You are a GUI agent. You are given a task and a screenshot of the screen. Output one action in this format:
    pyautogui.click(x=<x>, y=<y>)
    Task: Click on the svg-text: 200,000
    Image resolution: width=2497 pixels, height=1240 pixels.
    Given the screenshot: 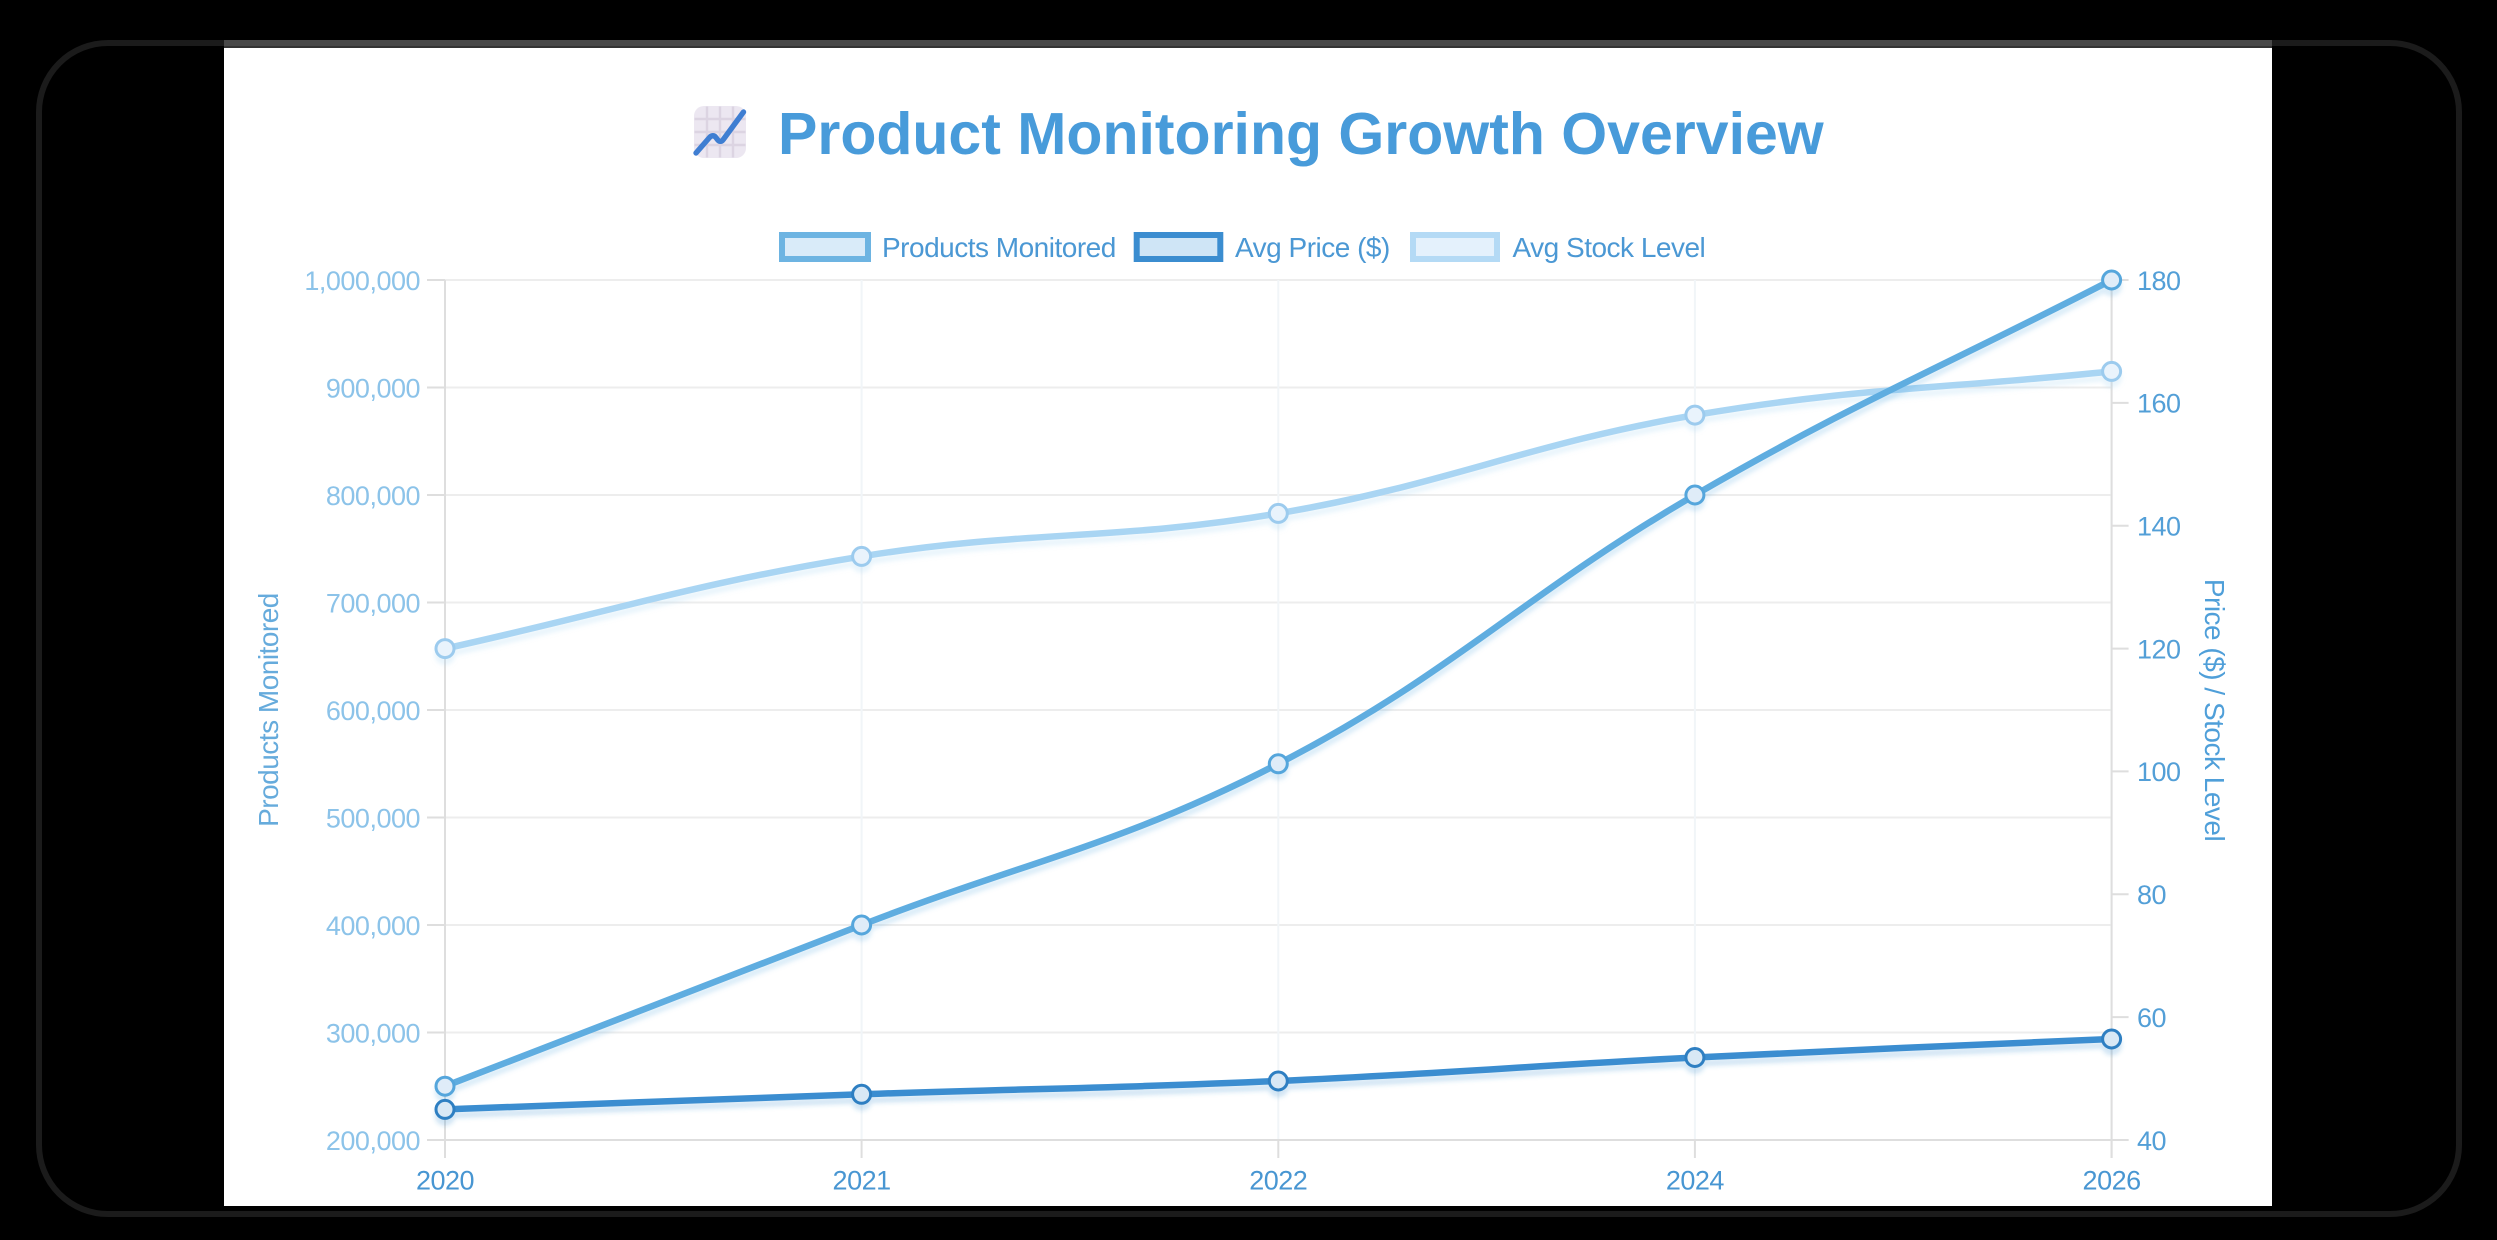 What is the action you would take?
    pyautogui.click(x=373, y=1141)
    